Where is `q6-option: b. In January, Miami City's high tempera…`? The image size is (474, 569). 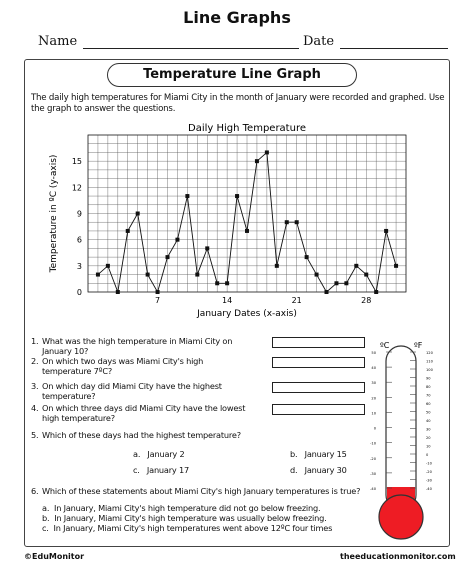 q6-option: b. In January, Miami City's high tempera… is located at coordinates (184, 518).